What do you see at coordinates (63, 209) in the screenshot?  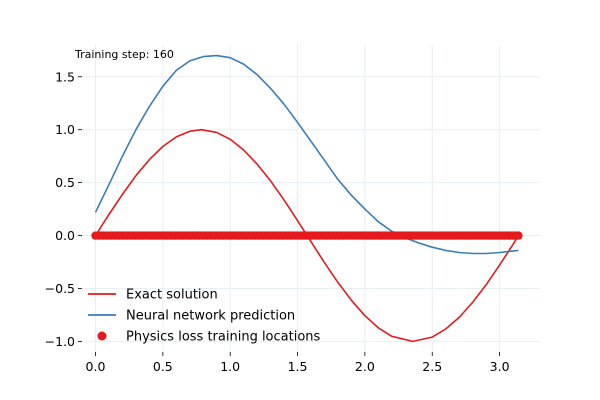 I see `y-axis: −1.0 −0.5 0.0 0.5 1.0 1.5` at bounding box center [63, 209].